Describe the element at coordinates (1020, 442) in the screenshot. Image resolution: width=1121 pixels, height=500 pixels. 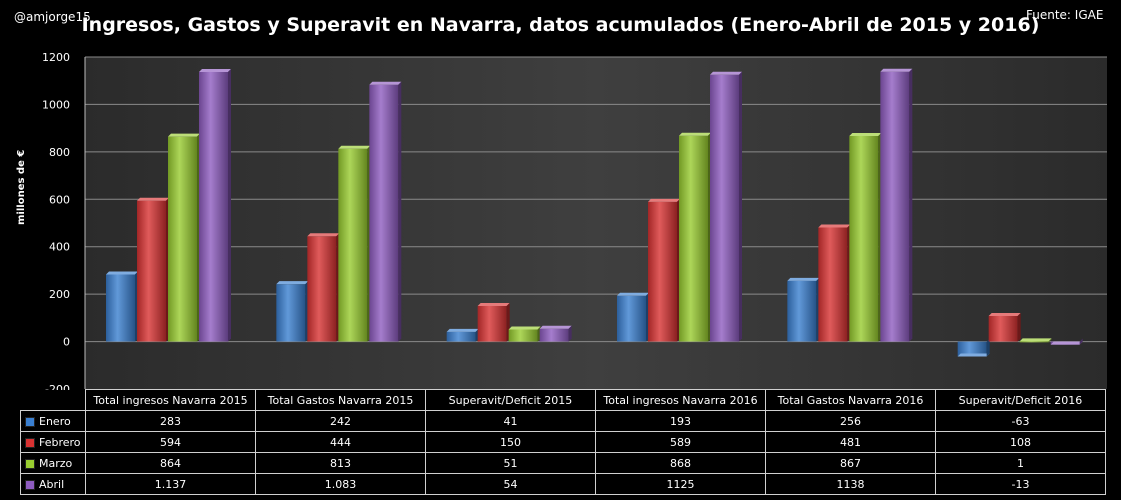
I see `table-cell: 108` at that location.